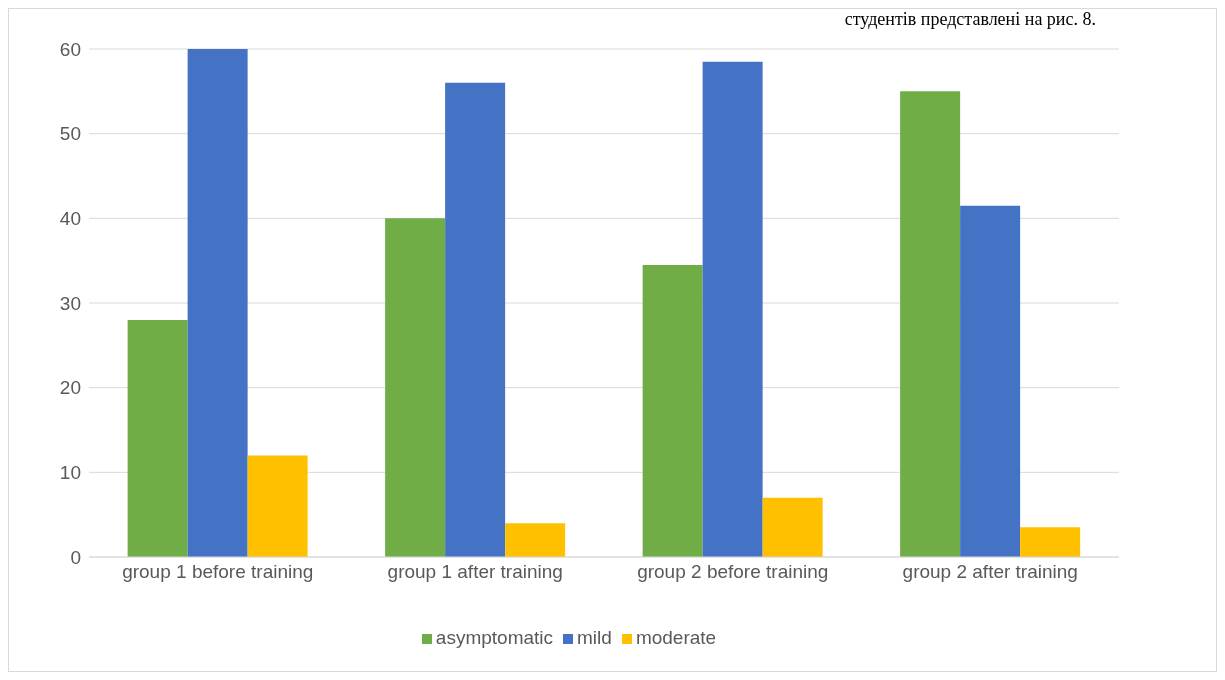  What do you see at coordinates (70, 388) in the screenshot?
I see `y-tick-label: 20` at bounding box center [70, 388].